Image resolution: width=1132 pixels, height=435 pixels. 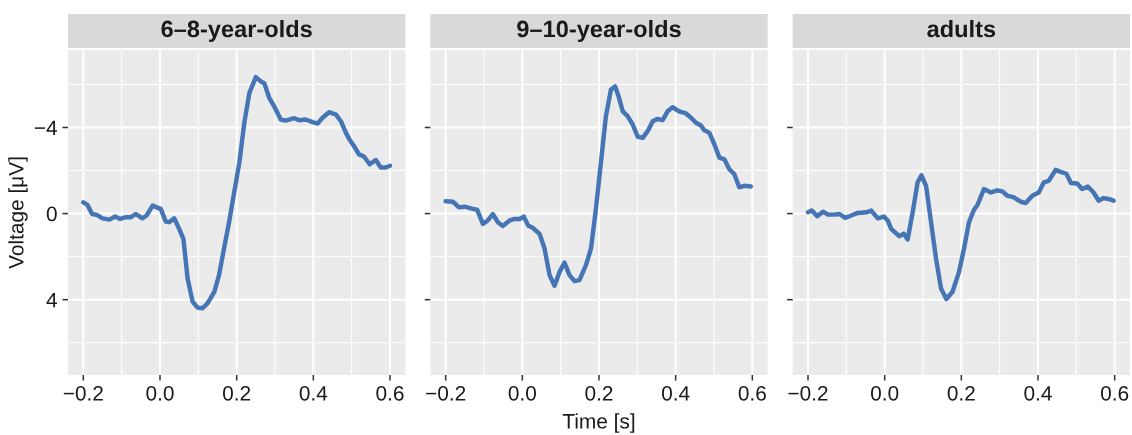 What do you see at coordinates (599, 31) in the screenshot?
I see `chart-title: 9–10-year-olds` at bounding box center [599, 31].